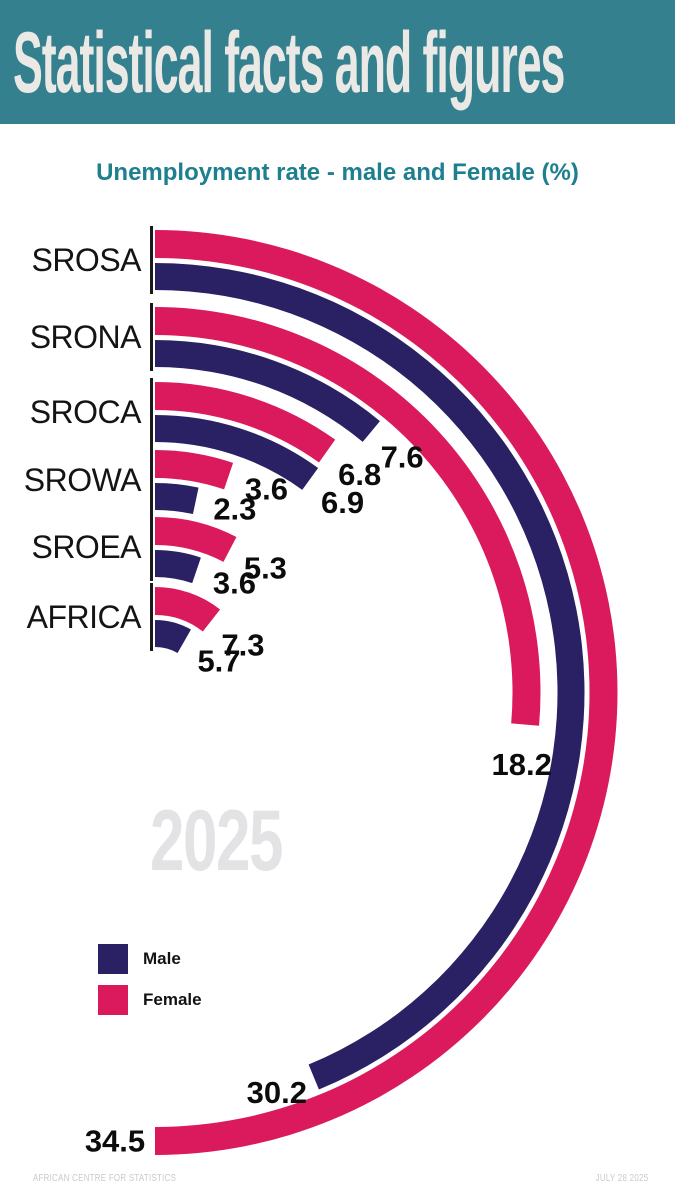 This screenshot has height=1200, width=675. I want to click on page-title: Statistical facts and figures, so click(289, 63).